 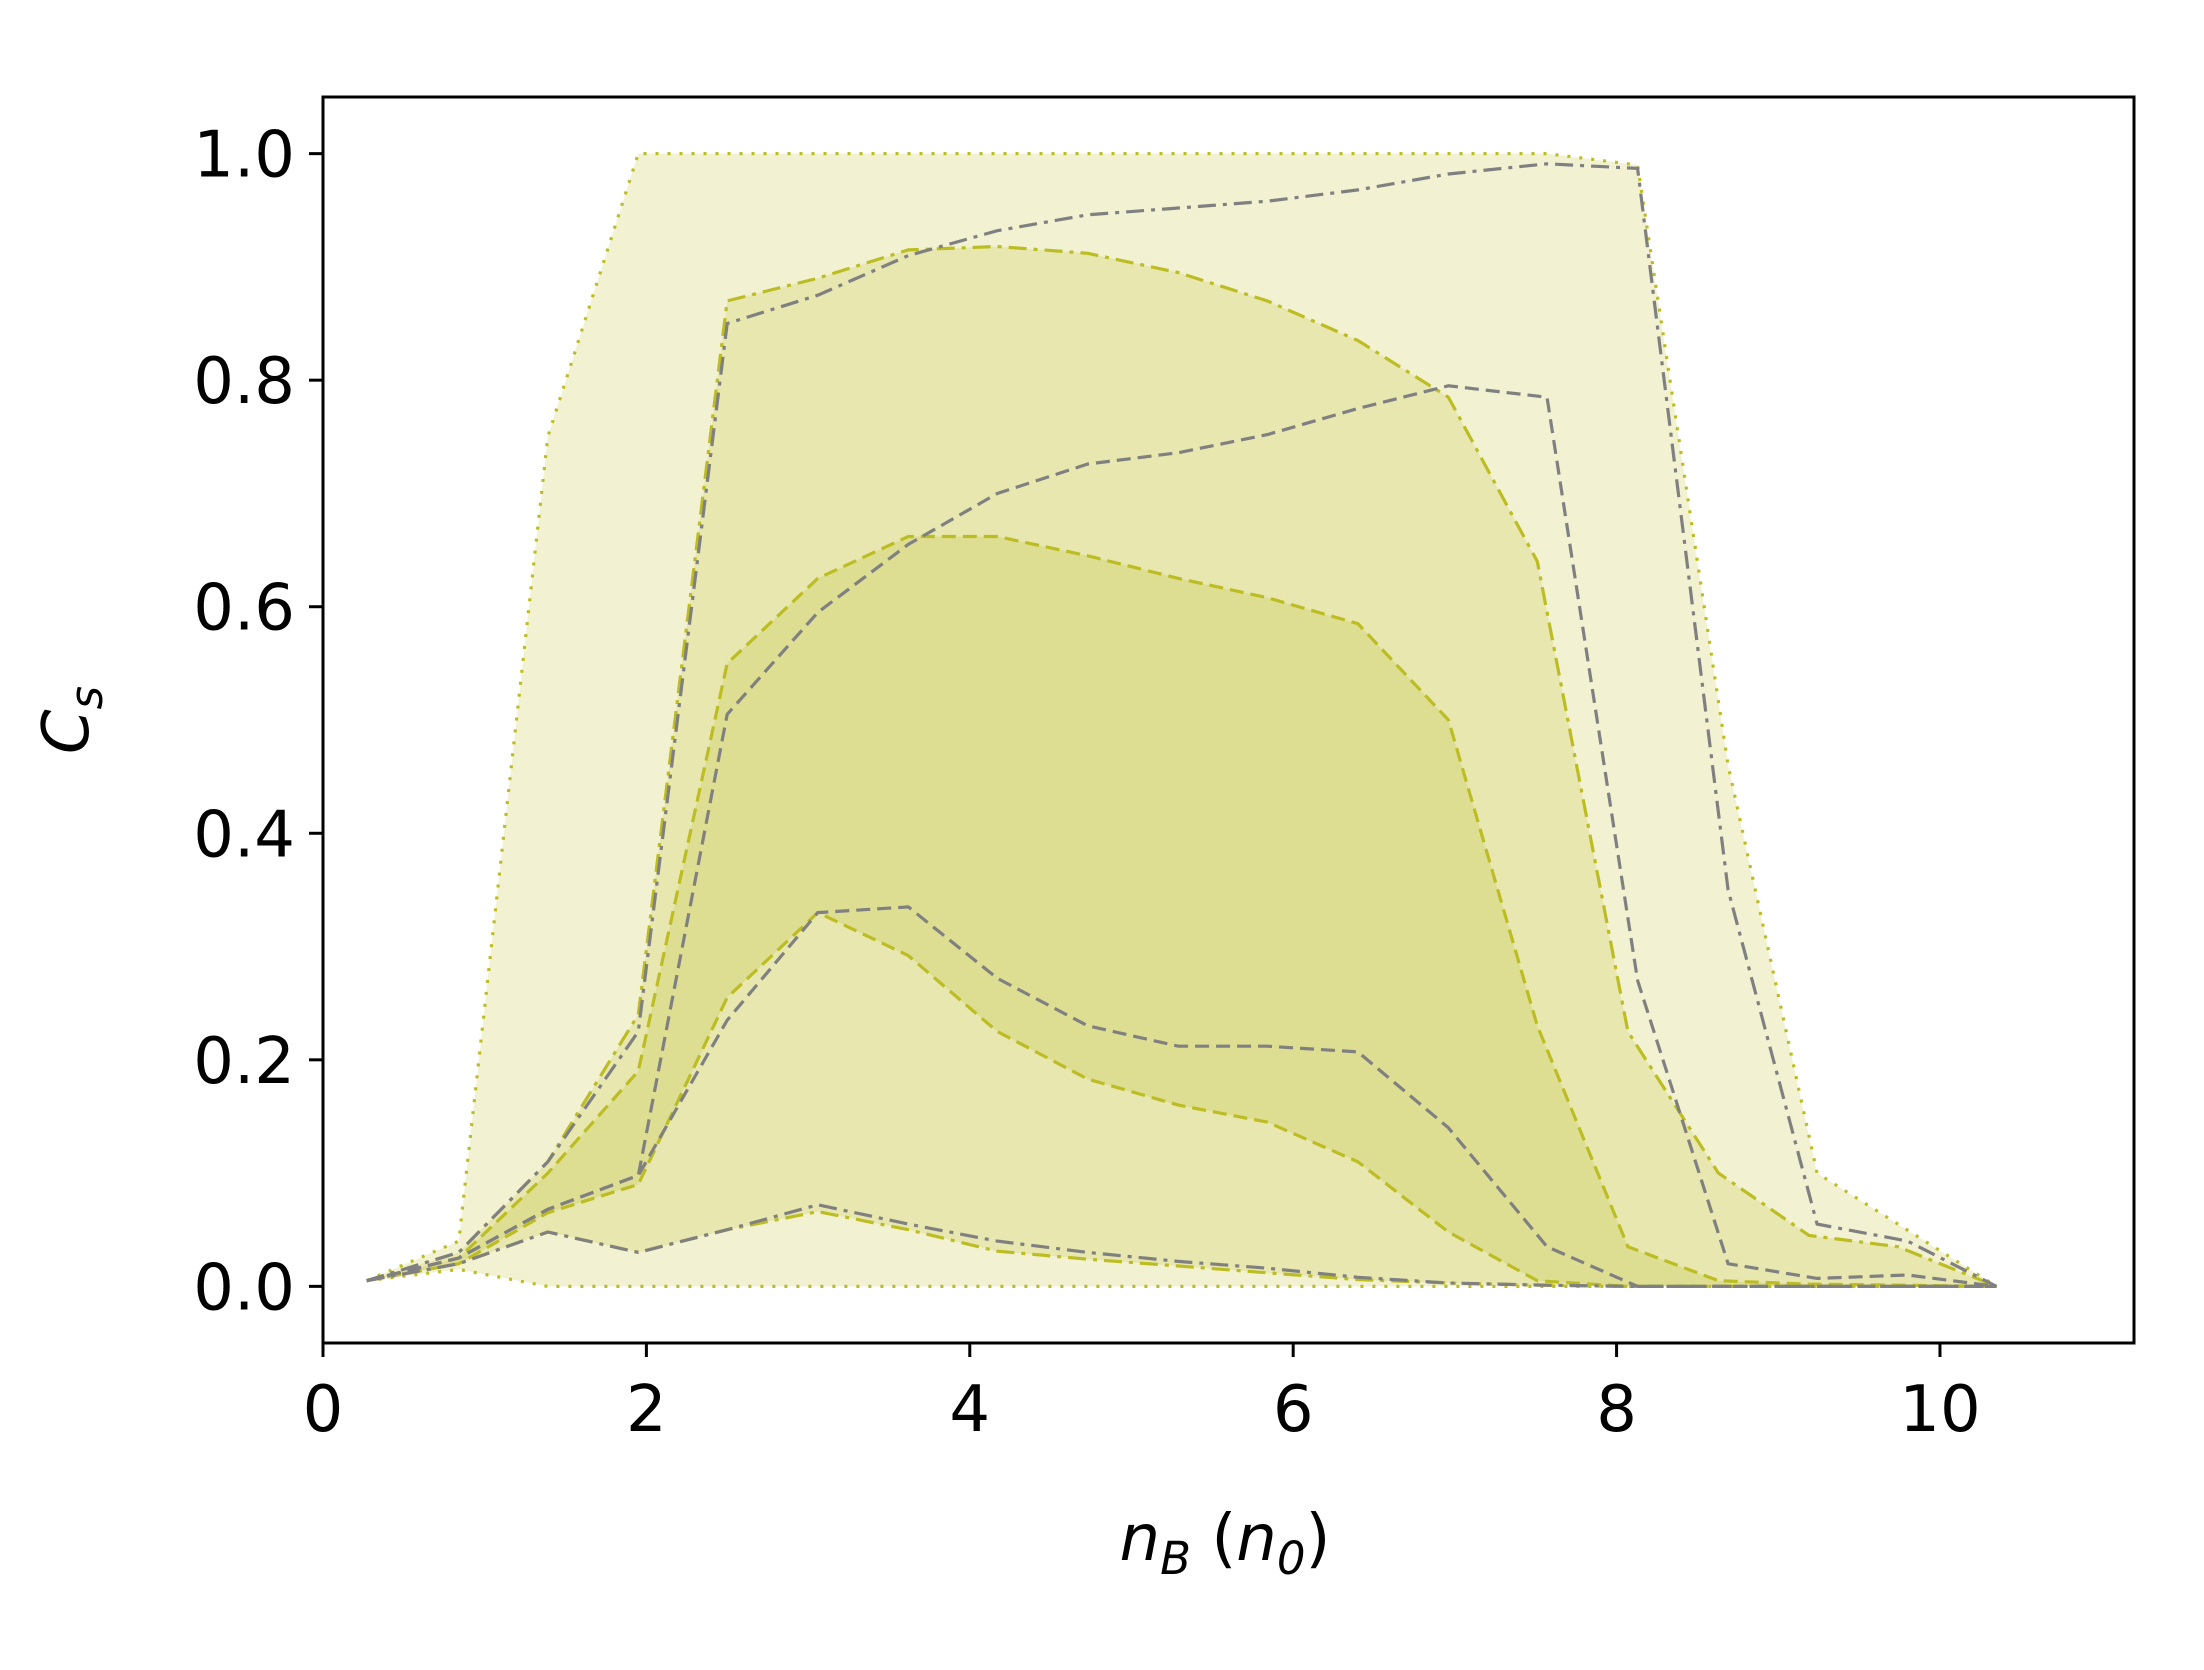 I want to click on y-axis-ticks: 0.0 0.2 0.4 0.6 0.8 1.0, so click(x=258, y=722).